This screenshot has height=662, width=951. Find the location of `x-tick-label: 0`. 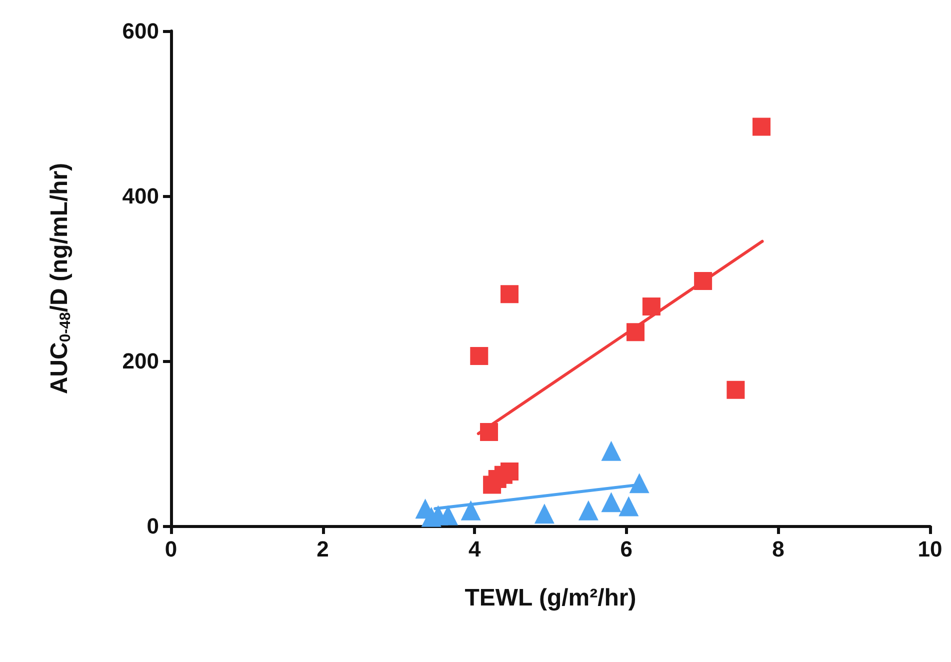

x-tick-label: 0 is located at coordinates (171, 549).